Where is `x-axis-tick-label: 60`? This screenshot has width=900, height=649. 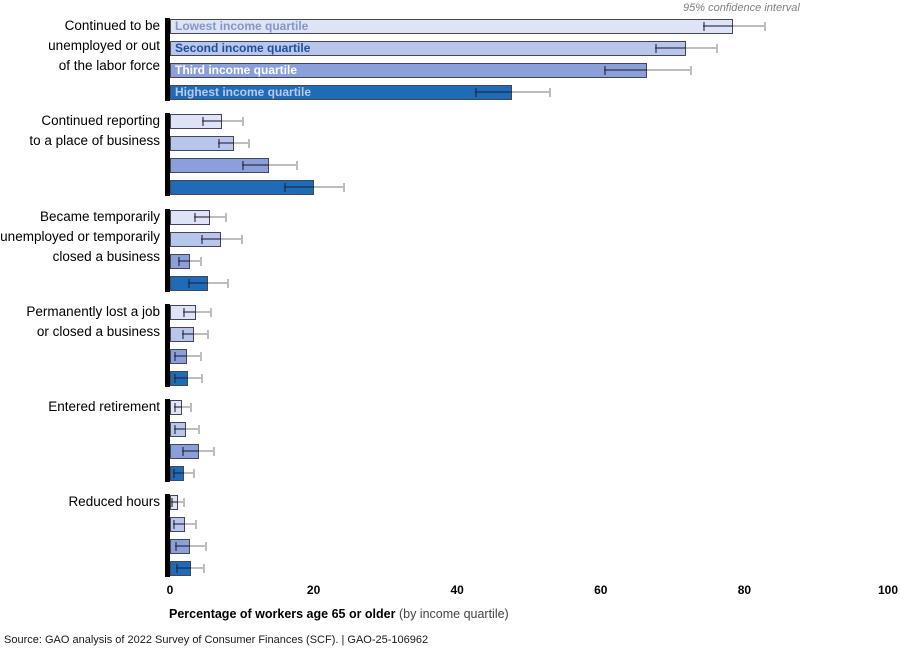 x-axis-tick-label: 60 is located at coordinates (601, 590).